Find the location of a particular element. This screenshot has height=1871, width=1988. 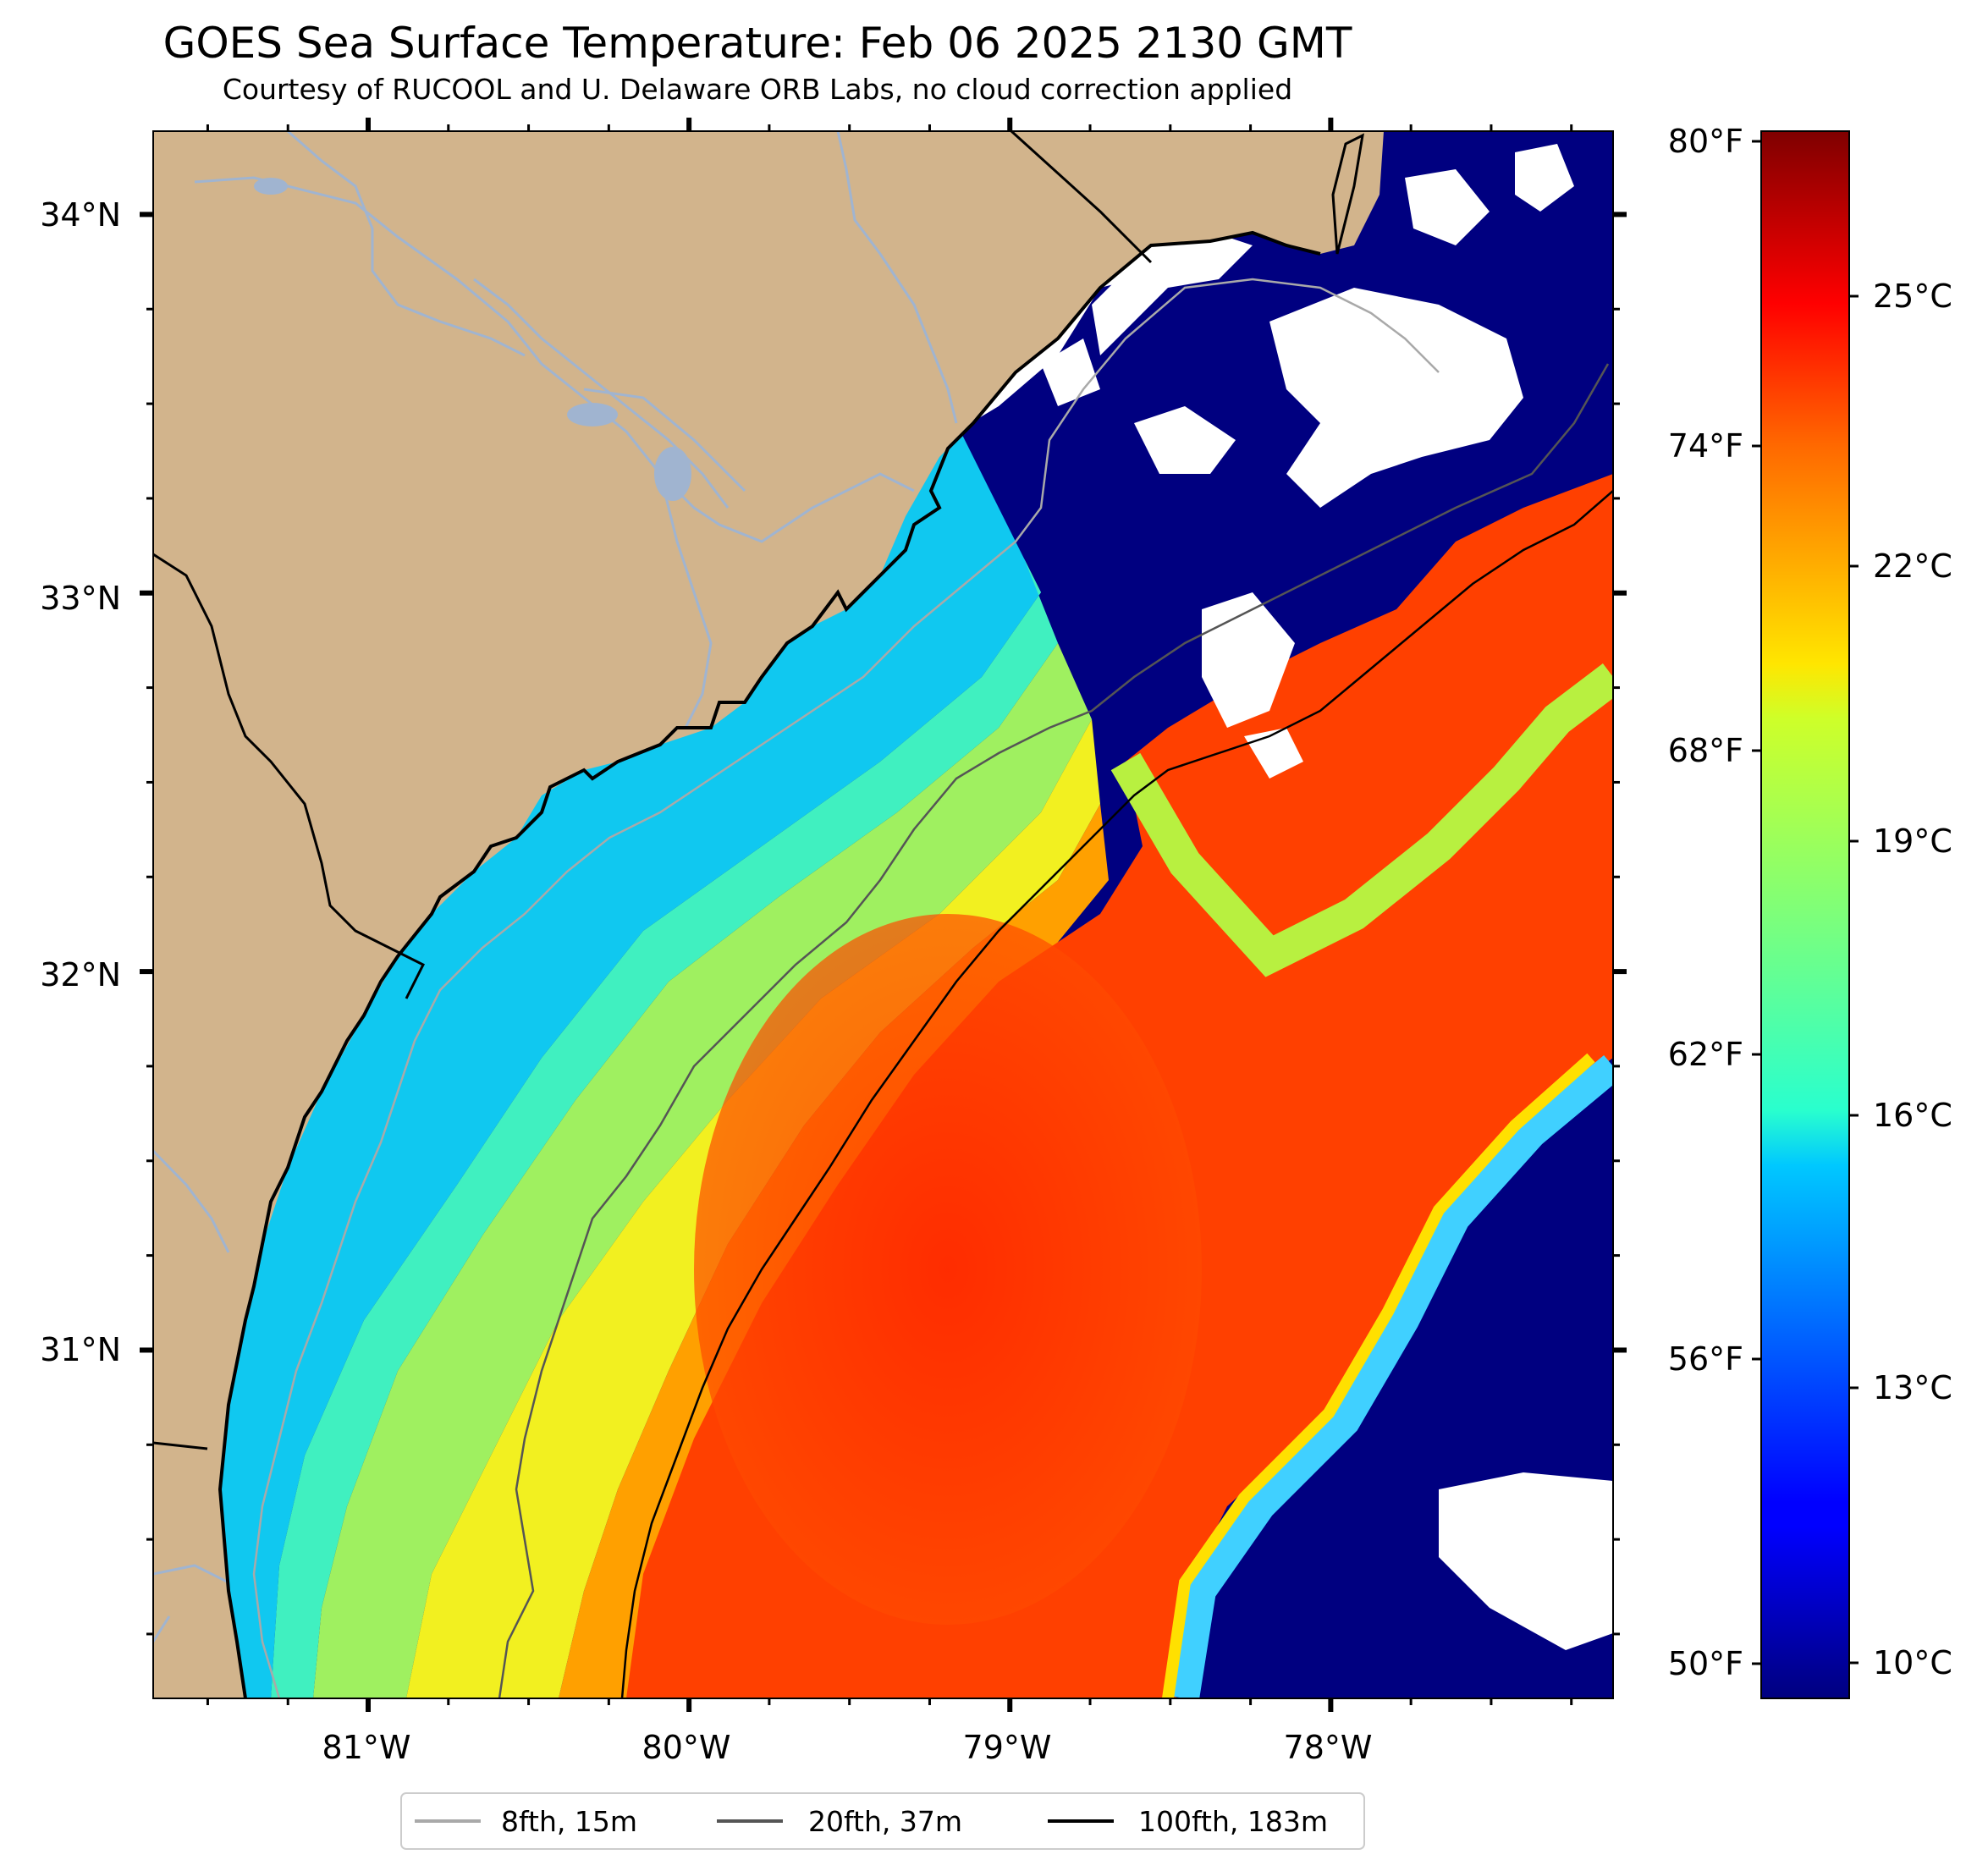

sst-front-southeast is located at coordinates (1391, 1376).